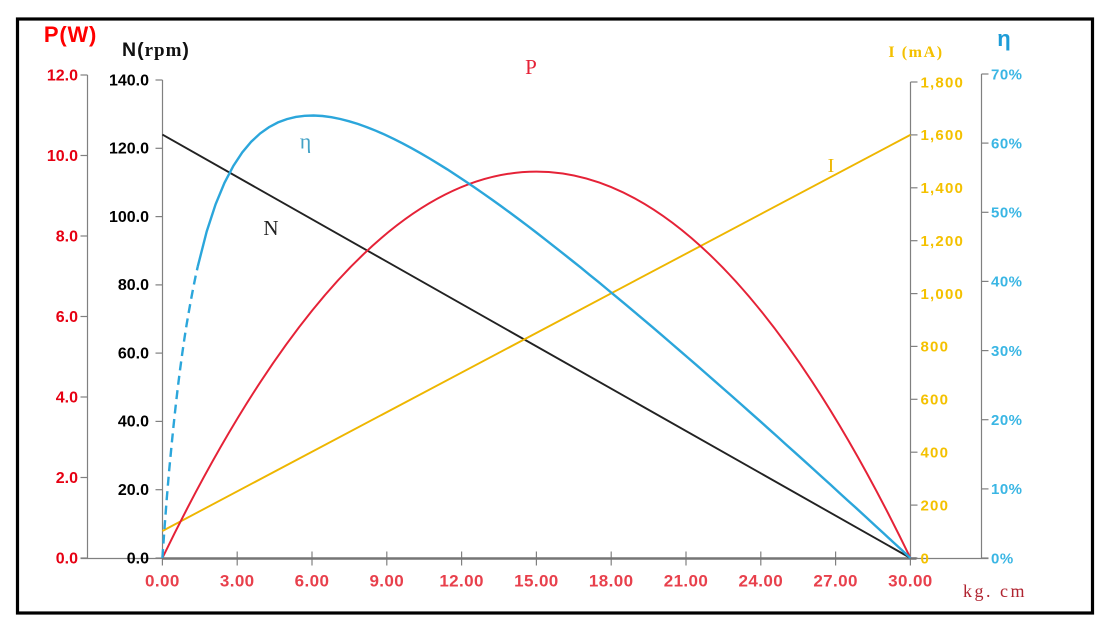  I want to click on svg-text: 30.00, so click(910, 581).